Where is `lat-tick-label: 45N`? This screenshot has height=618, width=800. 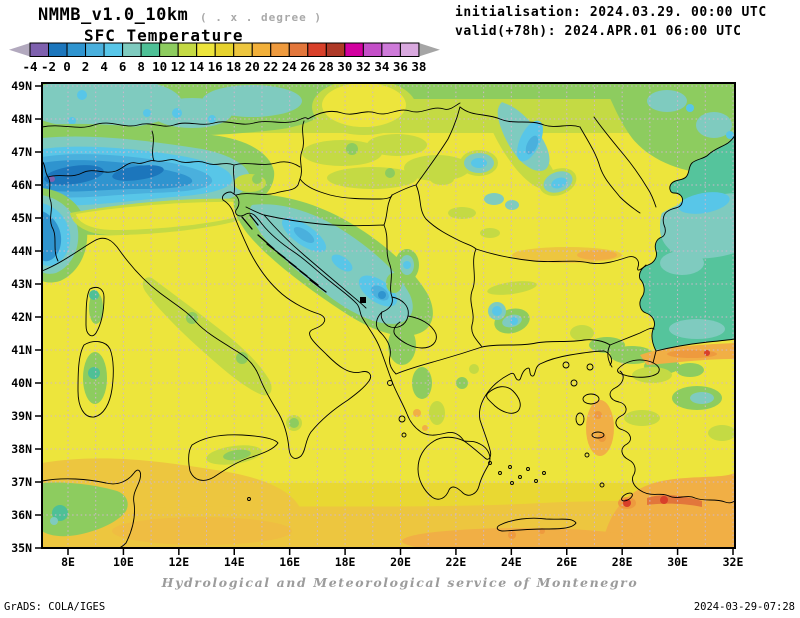 lat-tick-label: 45N is located at coordinates (21, 218).